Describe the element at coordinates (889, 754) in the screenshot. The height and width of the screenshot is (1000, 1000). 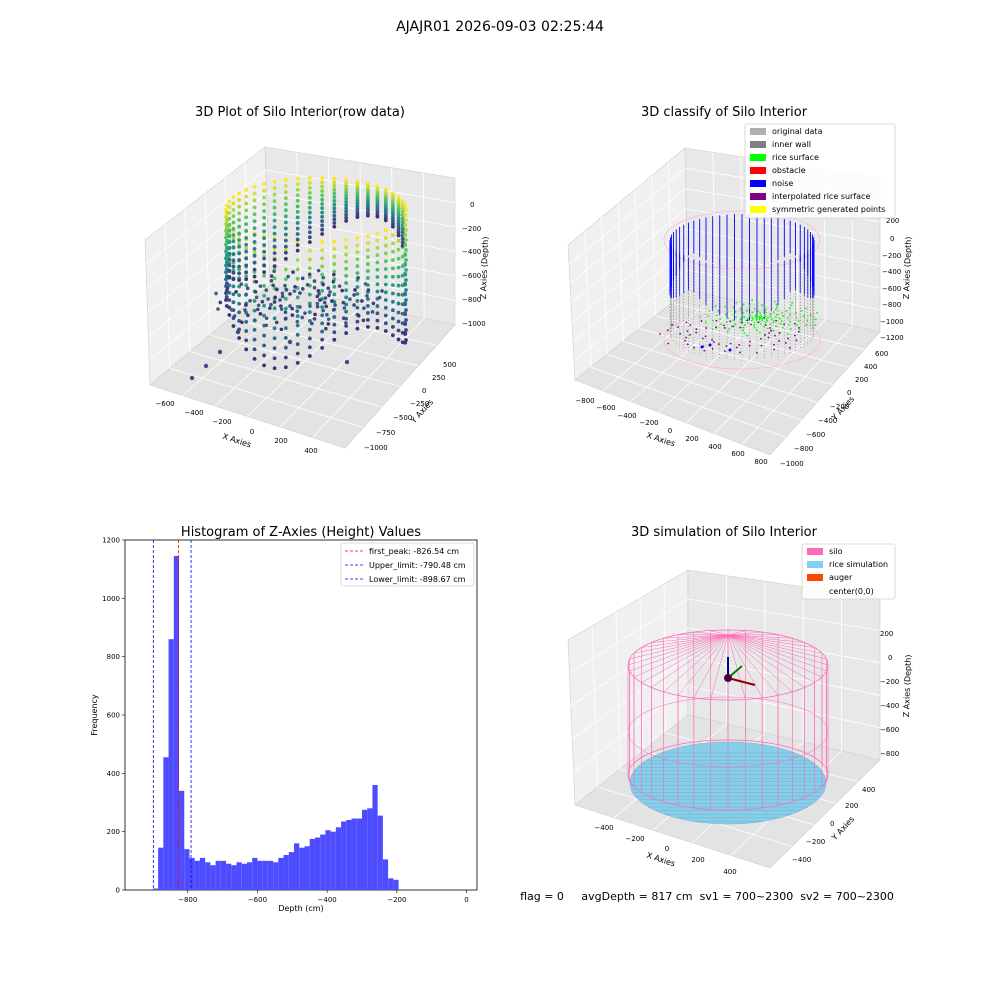
I see `sim-z-tick: −800` at that location.